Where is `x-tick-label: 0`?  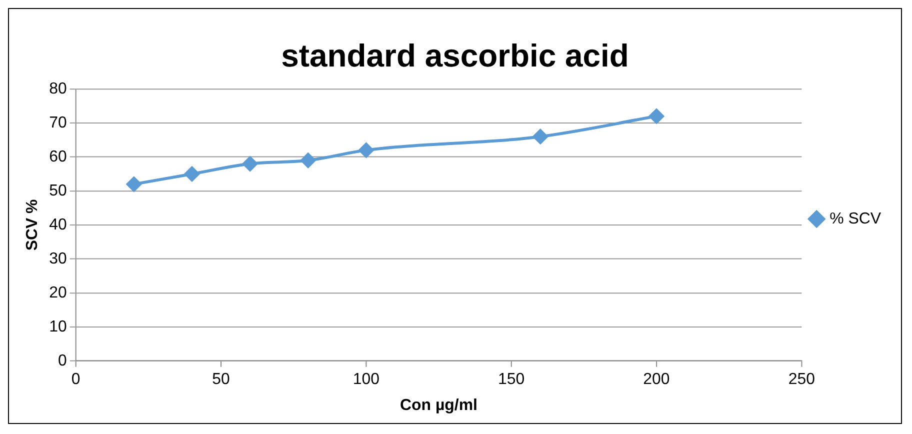 x-tick-label: 0 is located at coordinates (75, 379).